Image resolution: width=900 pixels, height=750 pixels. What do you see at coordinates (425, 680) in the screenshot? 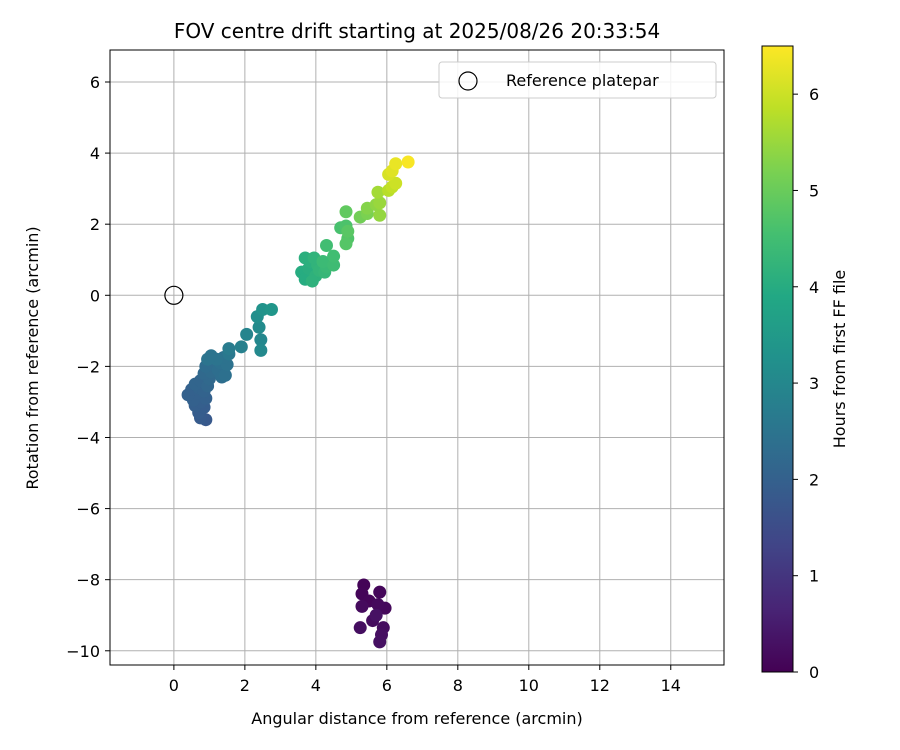
I see `x-axis: 0 2 4 6 8 10 12 14` at bounding box center [425, 680].